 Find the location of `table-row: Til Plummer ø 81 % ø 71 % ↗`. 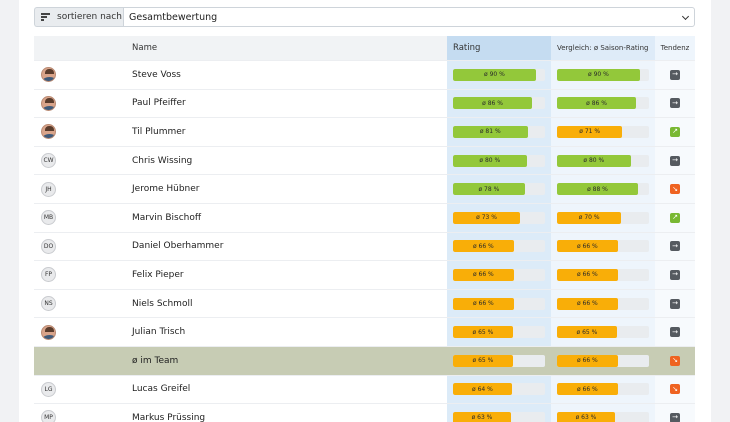

table-row: Til Plummer ø 81 % ø 71 % ↗ is located at coordinates (364, 131).